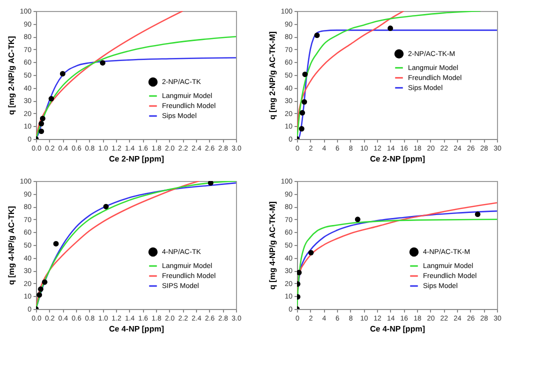 Image resolution: width=550 pixels, height=383 pixels. What do you see at coordinates (272, 75) in the screenshot?
I see `y-axis-title: q [mg 2-NP/g AC-TK-M]` at bounding box center [272, 75].